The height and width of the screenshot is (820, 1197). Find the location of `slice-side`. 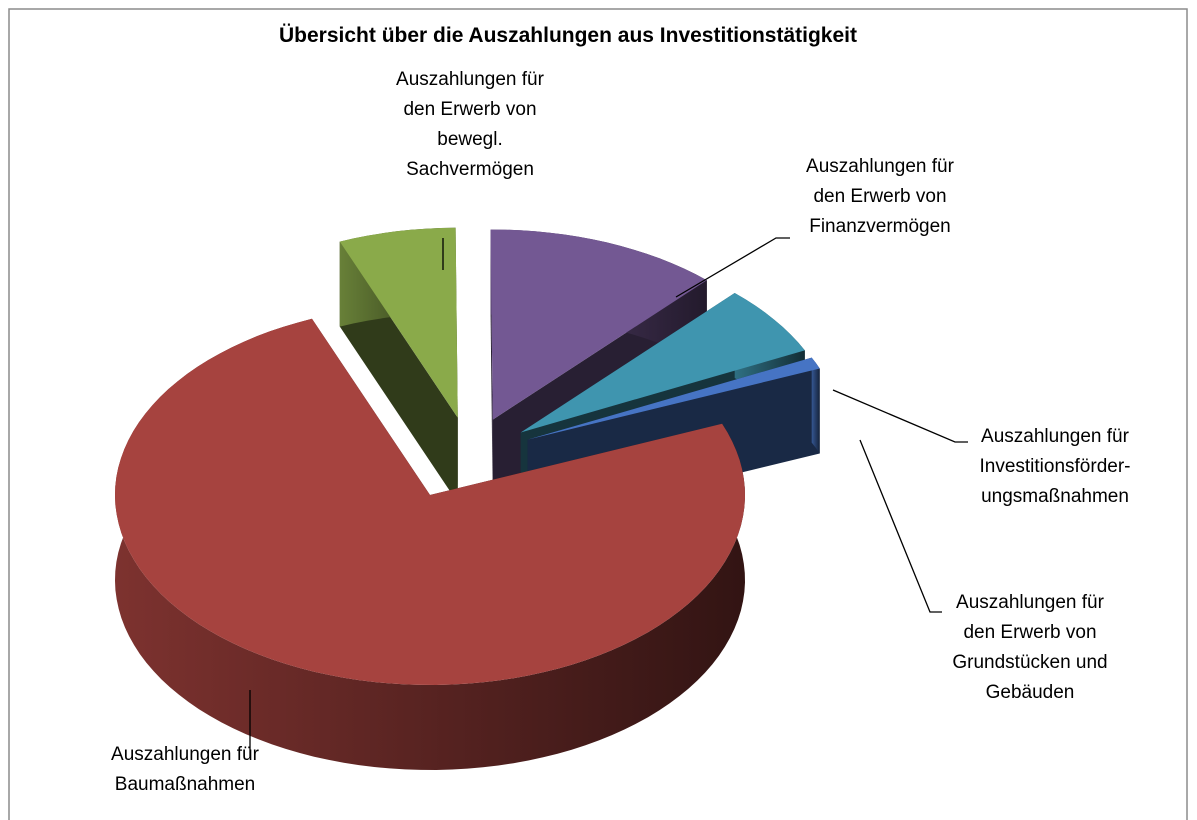

slice-side is located at coordinates (815, 405).